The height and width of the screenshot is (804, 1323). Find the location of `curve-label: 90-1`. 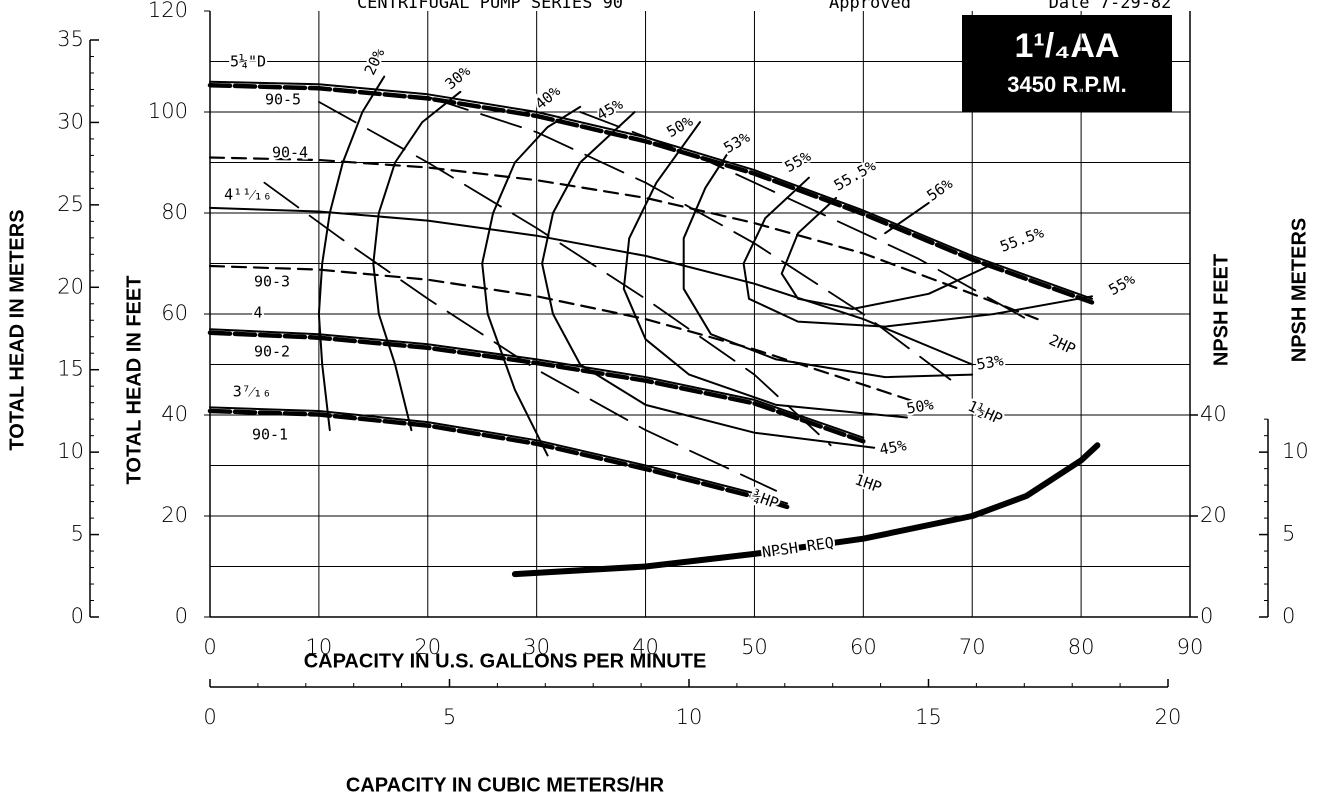

curve-label: 90-1 is located at coordinates (270, 435).